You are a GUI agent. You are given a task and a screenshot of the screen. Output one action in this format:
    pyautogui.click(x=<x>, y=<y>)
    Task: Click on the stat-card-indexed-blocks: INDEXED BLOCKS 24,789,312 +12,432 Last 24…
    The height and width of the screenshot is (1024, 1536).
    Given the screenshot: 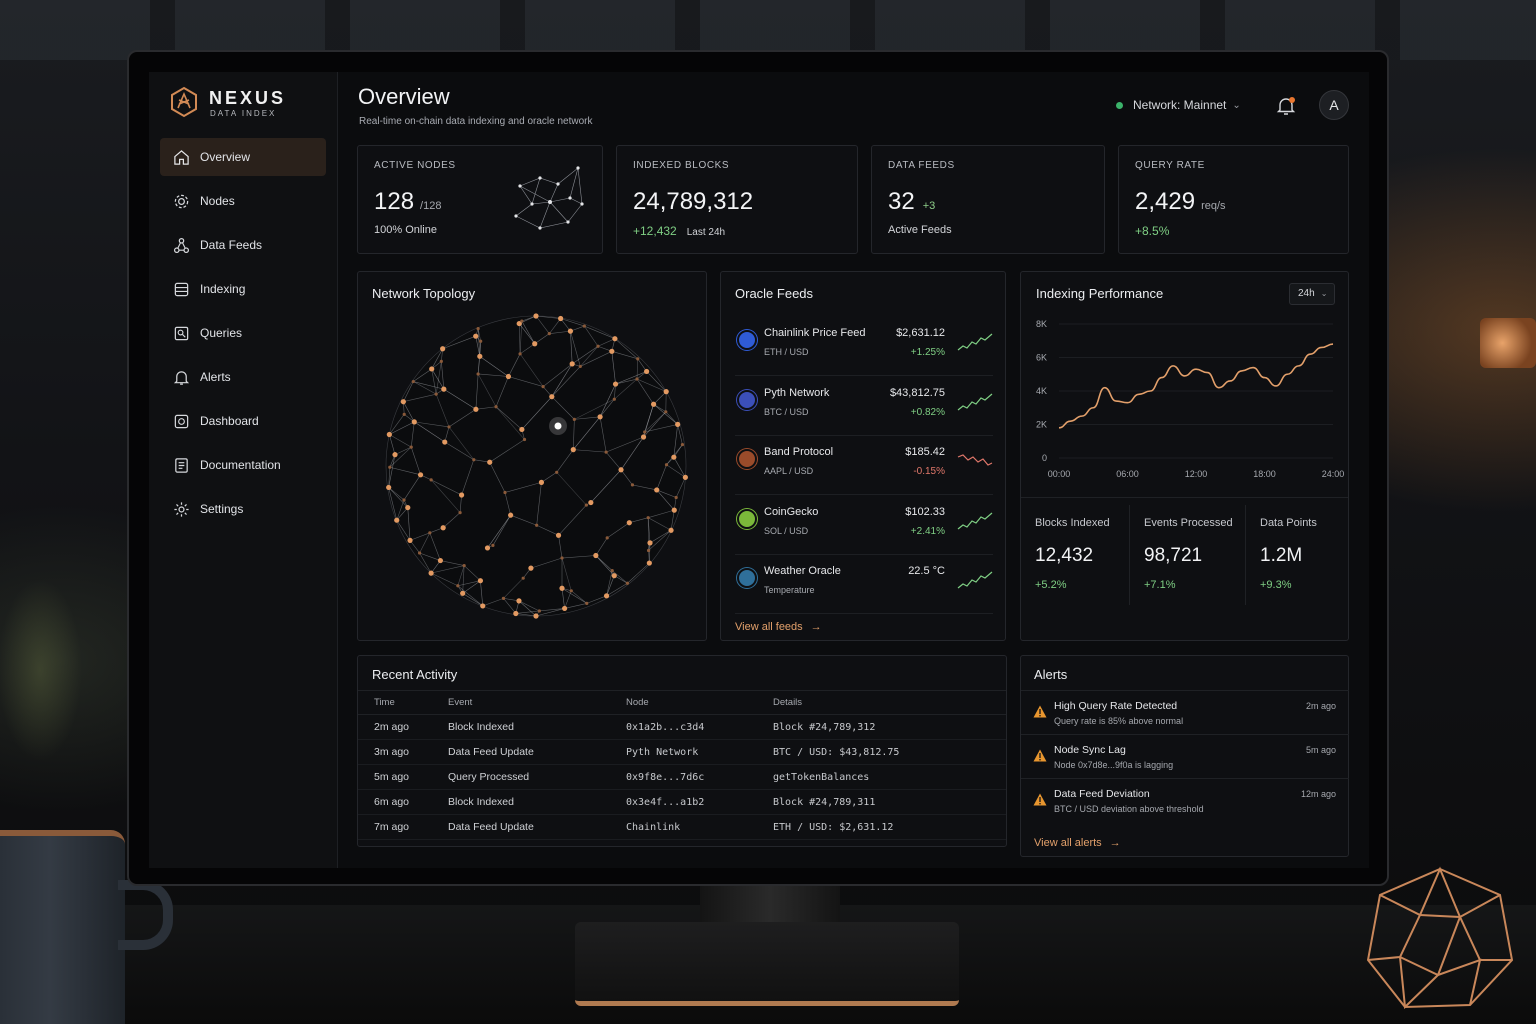 What is the action you would take?
    pyautogui.click(x=737, y=199)
    